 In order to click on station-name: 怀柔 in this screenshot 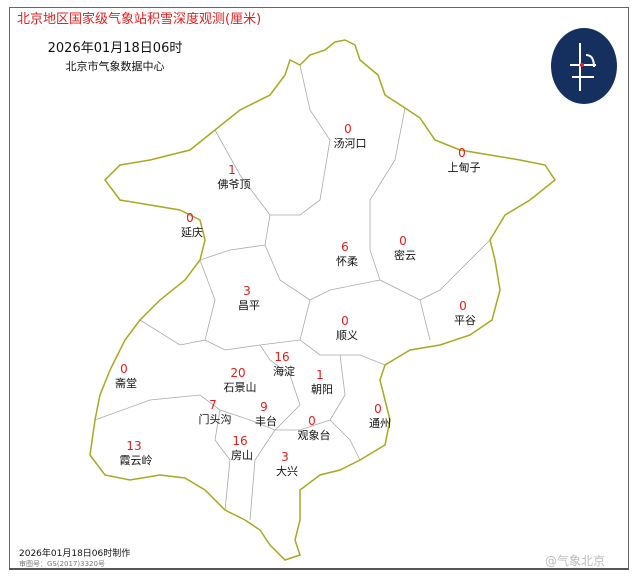, I will do `click(347, 261)`.